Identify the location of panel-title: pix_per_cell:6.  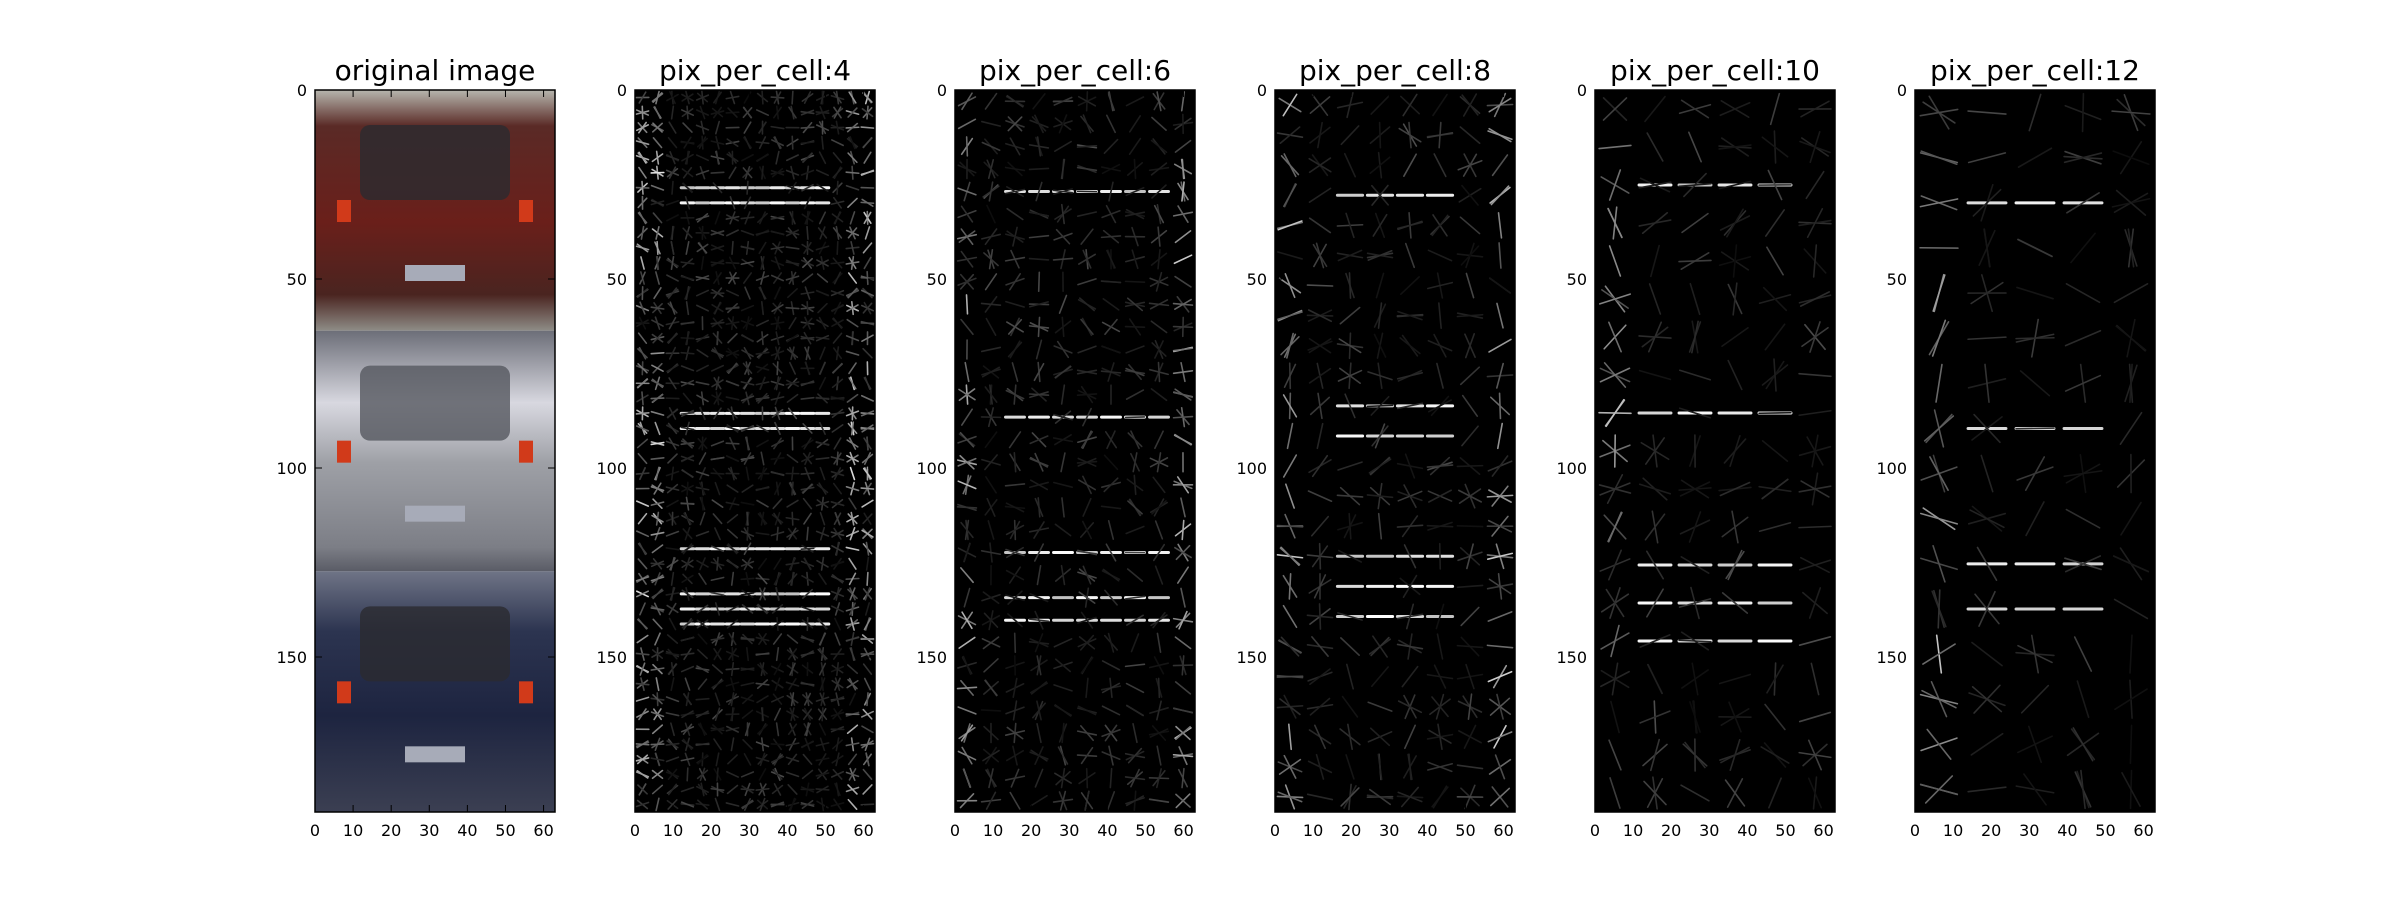
(1075, 70).